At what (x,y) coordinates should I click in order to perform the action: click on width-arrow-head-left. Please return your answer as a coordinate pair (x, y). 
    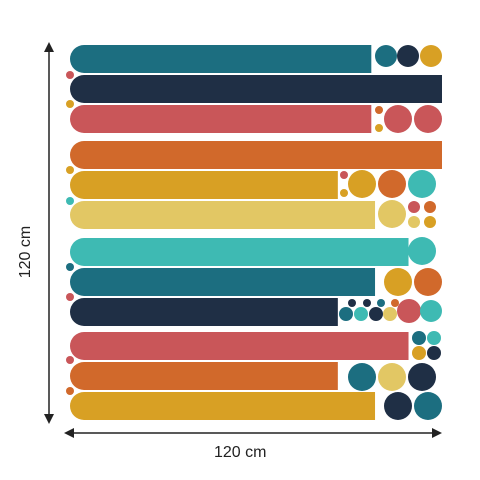
    Looking at the image, I should click on (69, 433).